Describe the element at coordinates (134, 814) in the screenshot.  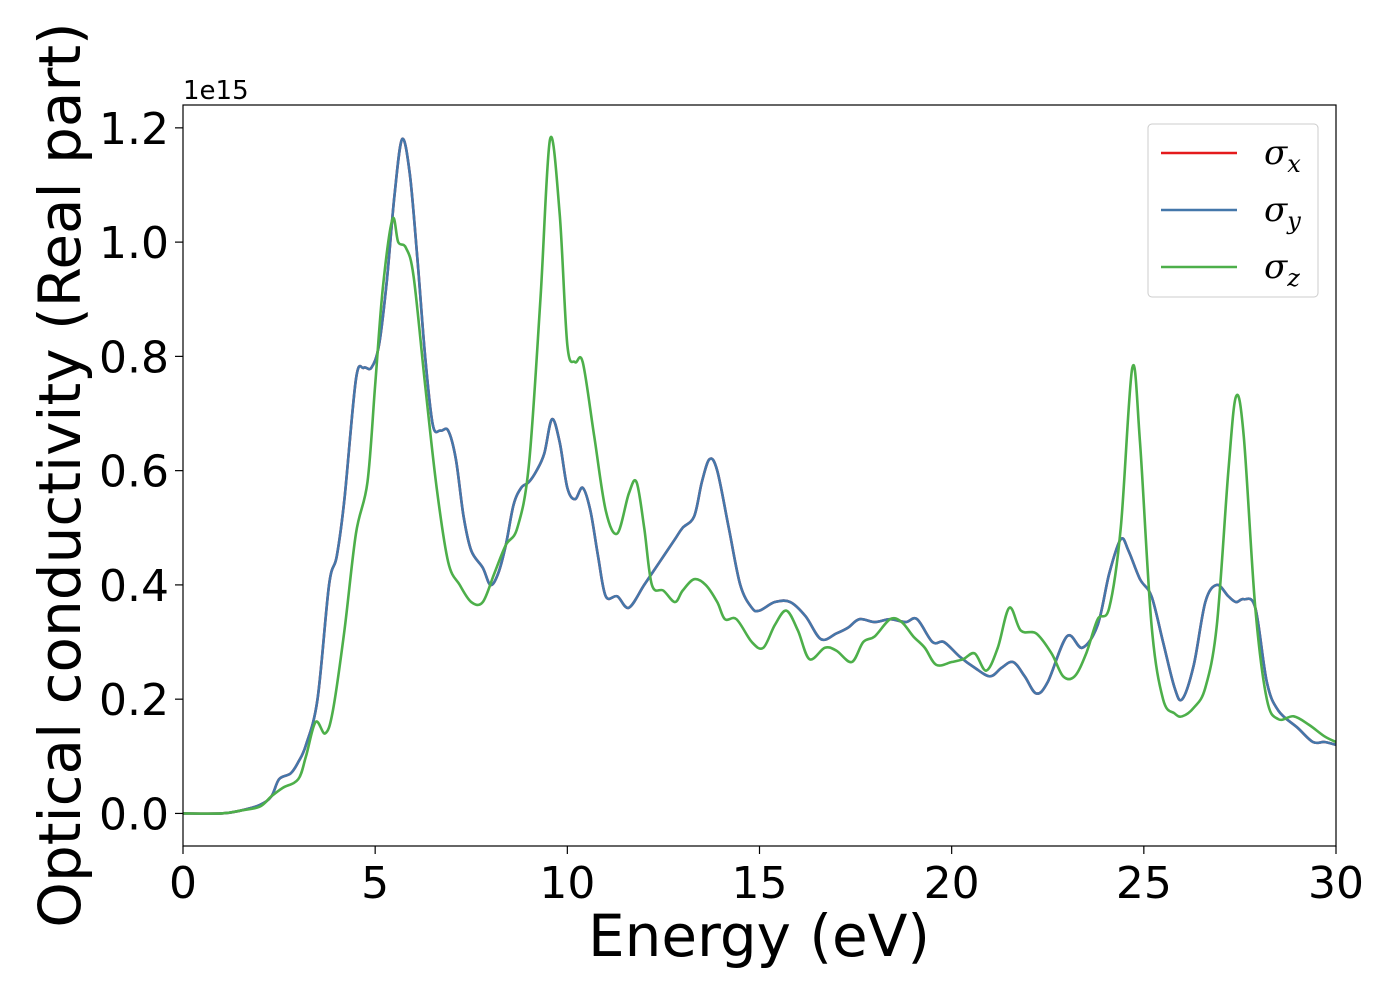
I see `y-tick-label: 0.0` at that location.